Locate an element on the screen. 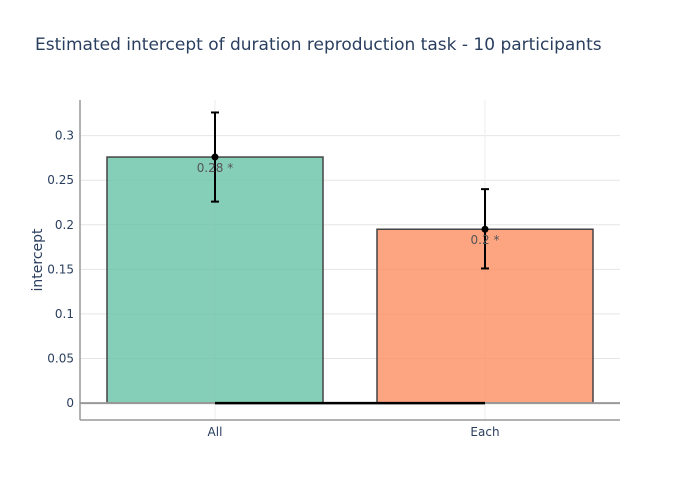  data-label: 0.2 * is located at coordinates (485, 240).